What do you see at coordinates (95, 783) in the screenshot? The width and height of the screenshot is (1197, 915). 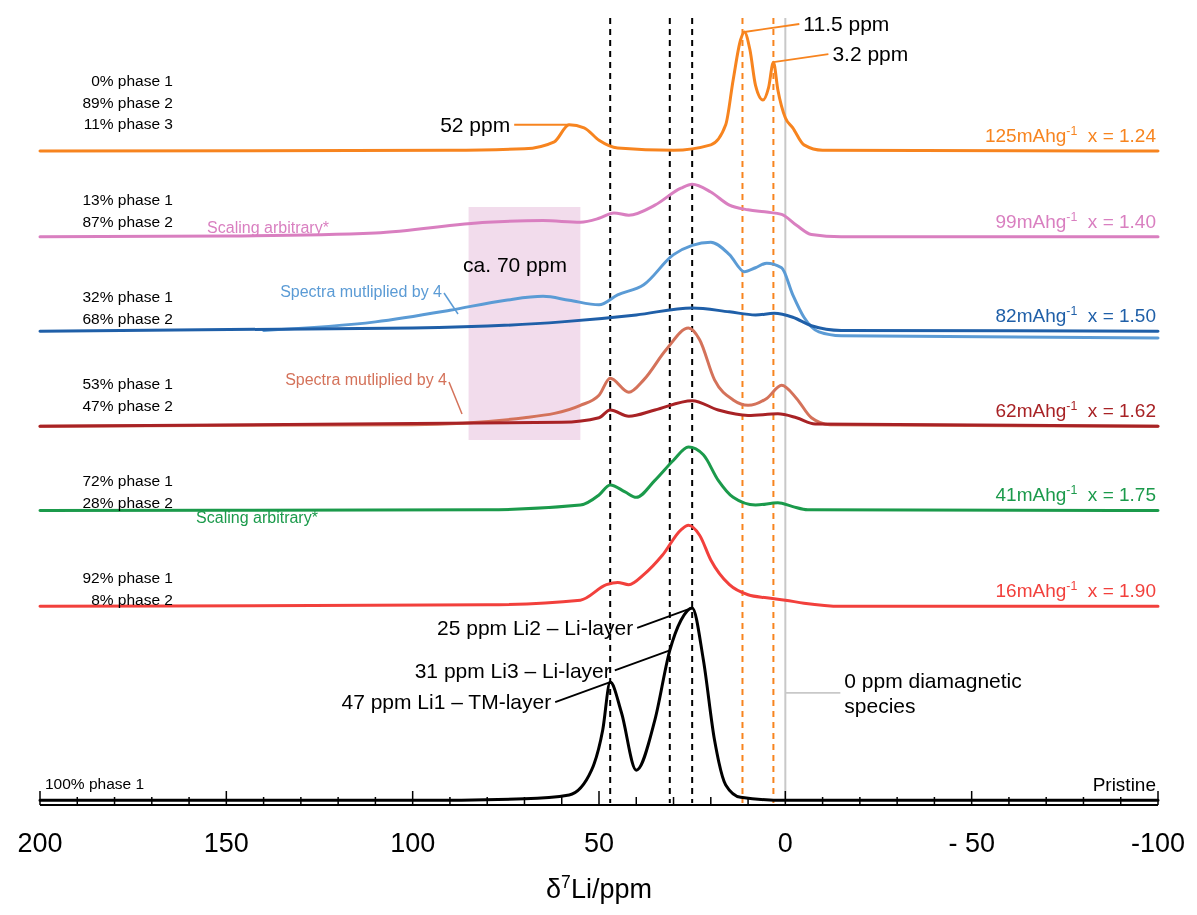 I see `annotation: 100% phase 1` at bounding box center [95, 783].